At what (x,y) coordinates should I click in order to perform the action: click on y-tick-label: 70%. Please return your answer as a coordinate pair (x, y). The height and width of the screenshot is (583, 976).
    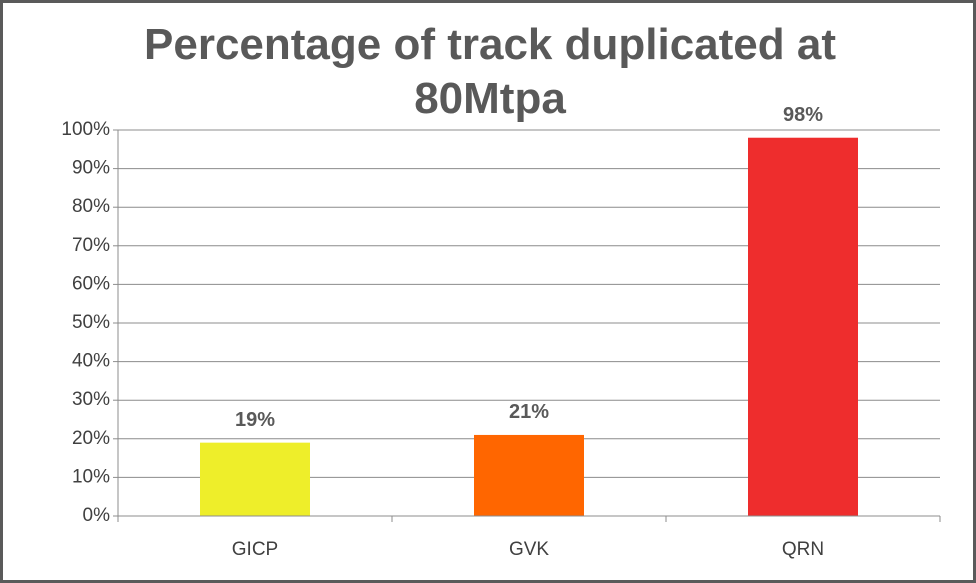
    Looking at the image, I should click on (91, 245).